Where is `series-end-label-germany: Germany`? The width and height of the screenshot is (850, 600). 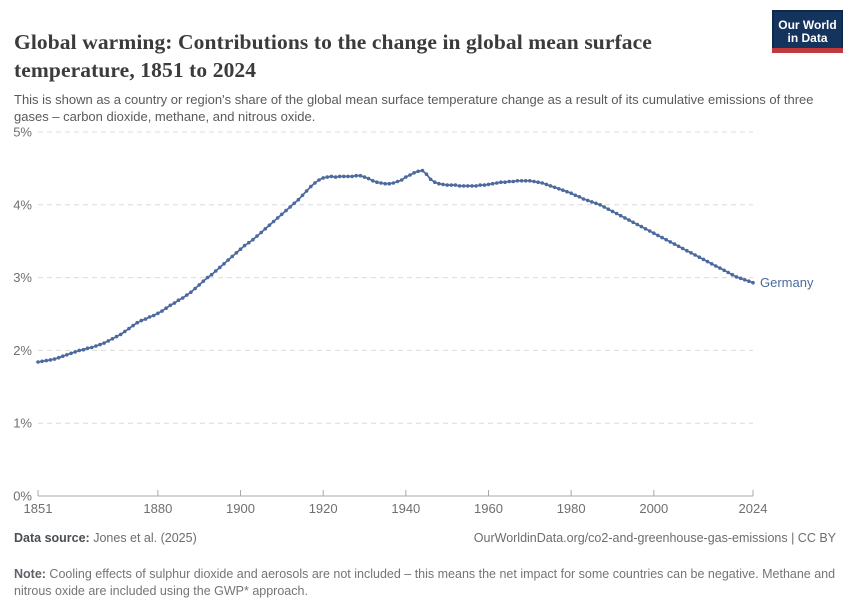 series-end-label-germany: Germany is located at coordinates (787, 282).